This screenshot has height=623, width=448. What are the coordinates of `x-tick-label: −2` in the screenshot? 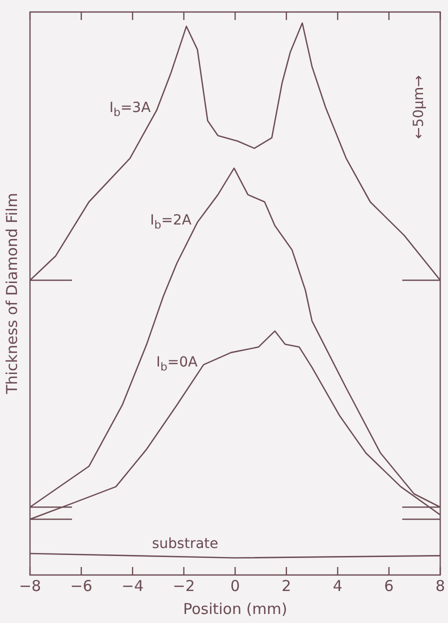 It's located at (183, 585).